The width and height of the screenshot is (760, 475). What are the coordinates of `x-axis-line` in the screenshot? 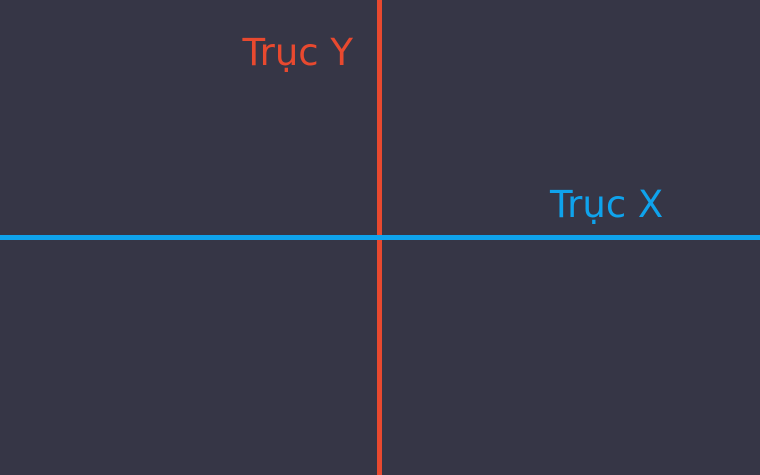 It's located at (380, 237).